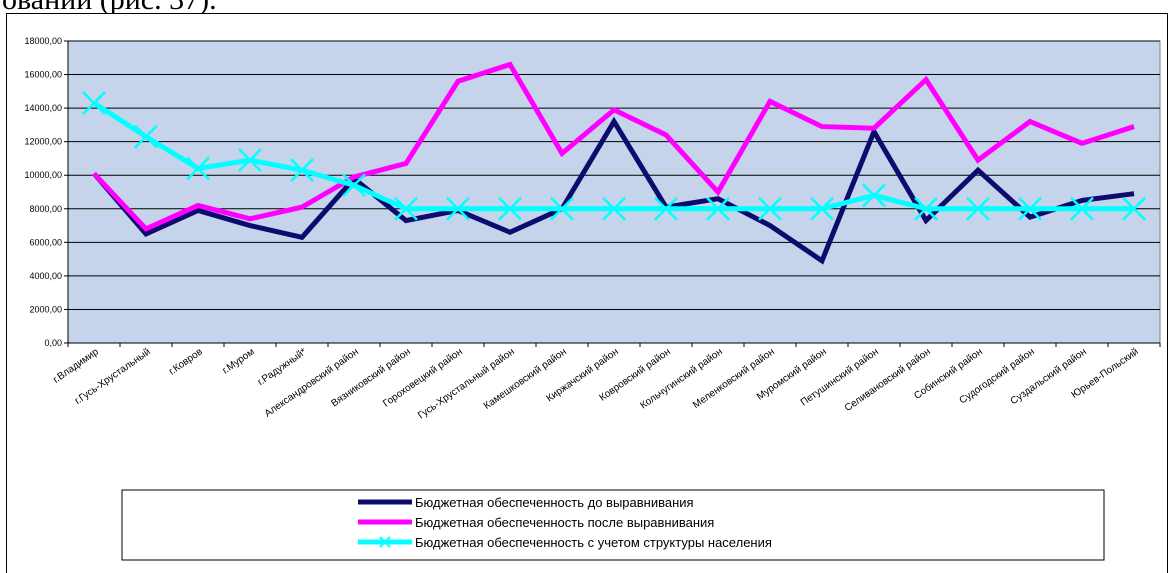 The height and width of the screenshot is (573, 1172). I want to click on category-label: Гусь-Хрустальный район, so click(466, 383).